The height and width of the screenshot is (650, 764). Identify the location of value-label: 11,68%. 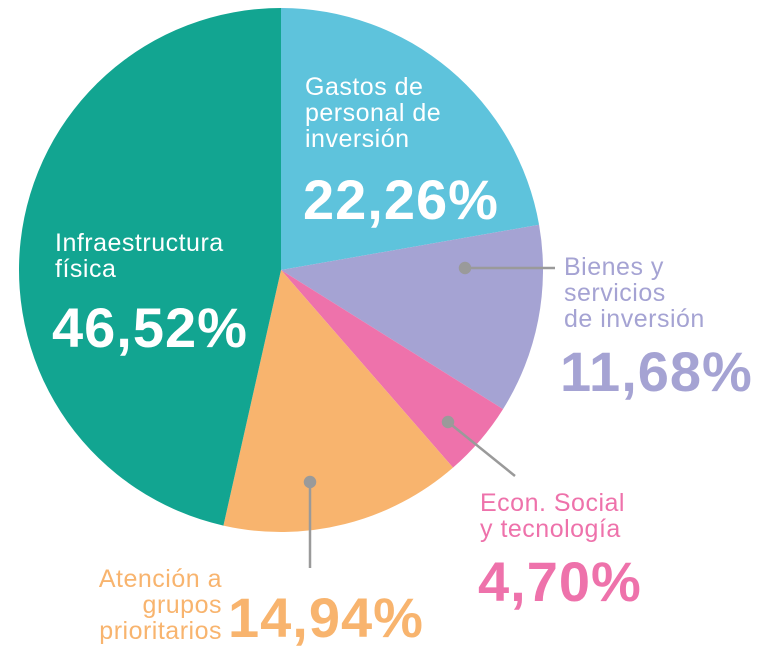
(656, 371).